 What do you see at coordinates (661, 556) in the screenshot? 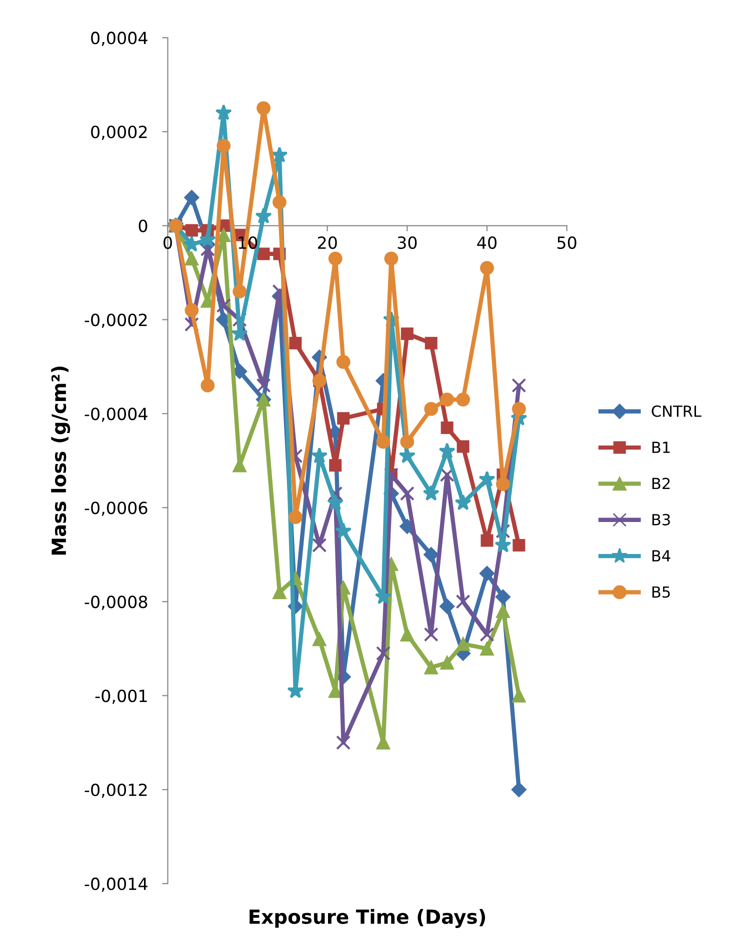
I see `legend-label: B4` at bounding box center [661, 556].